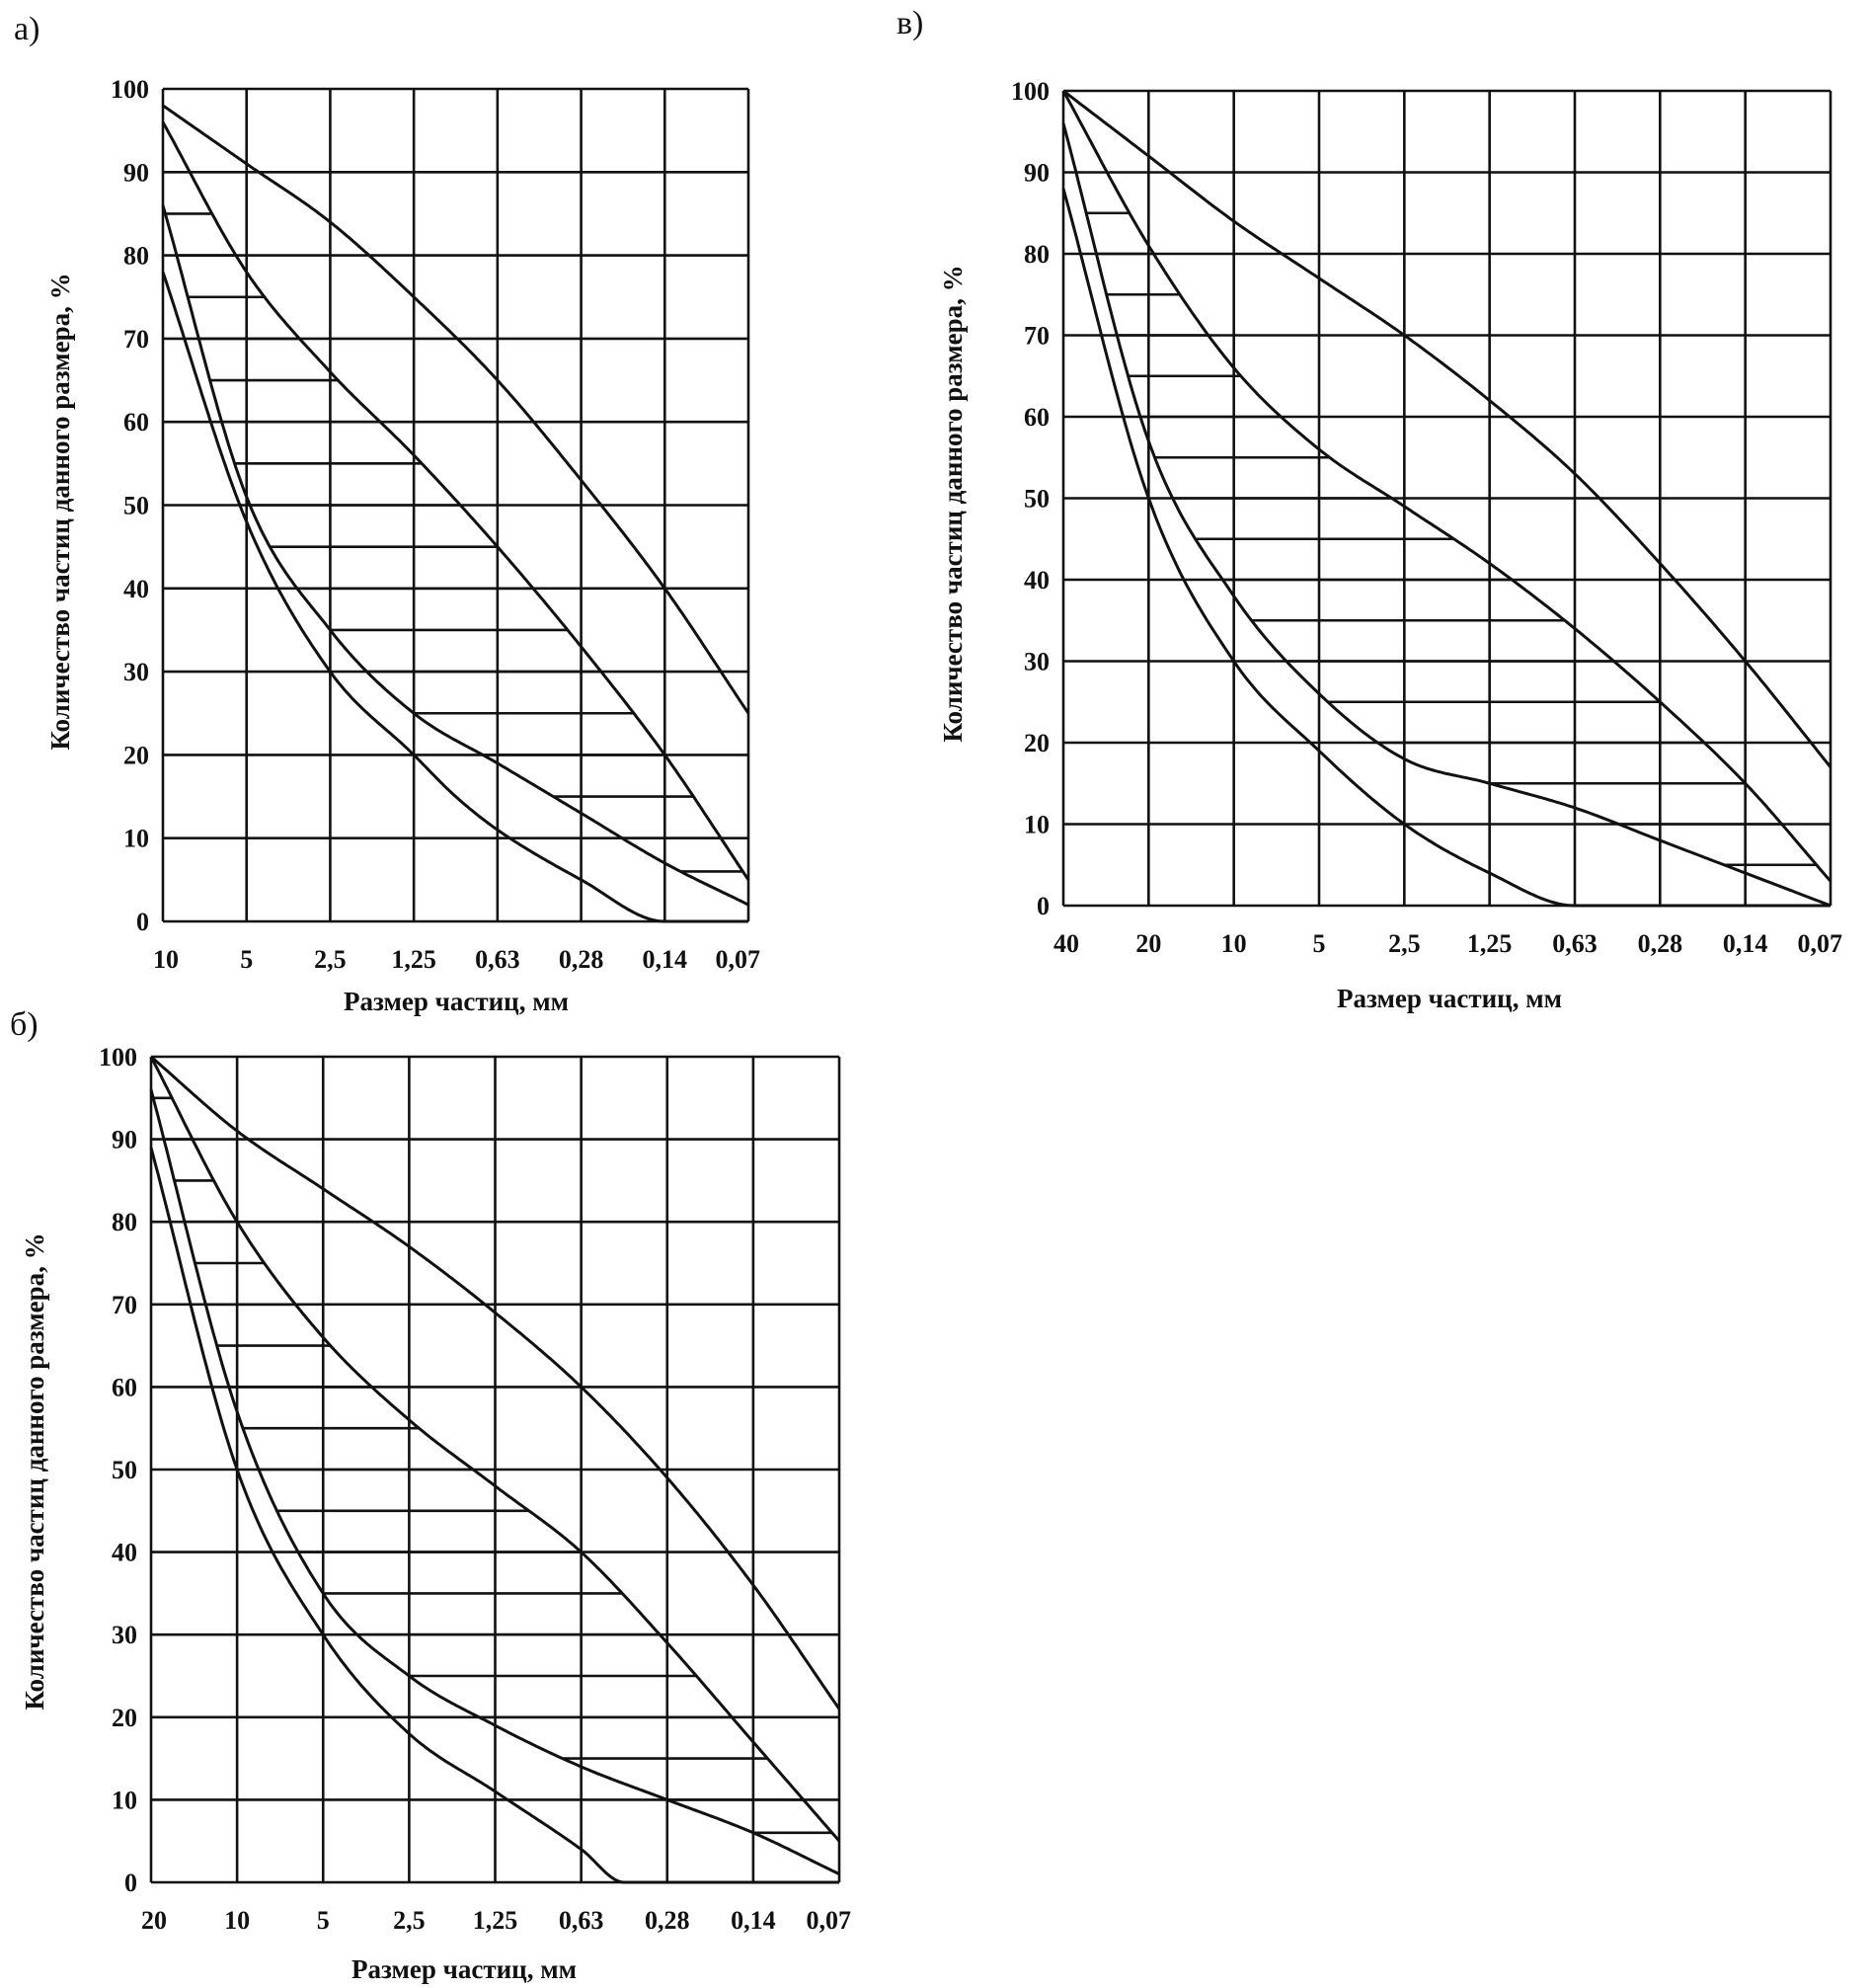  I want to click on x-axis-label-v: Размер частиц, мм, so click(1449, 998).